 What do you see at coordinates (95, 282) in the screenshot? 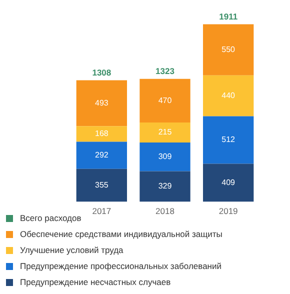
I see `legend-label: Предупреждение несчастных случаев` at bounding box center [95, 282].